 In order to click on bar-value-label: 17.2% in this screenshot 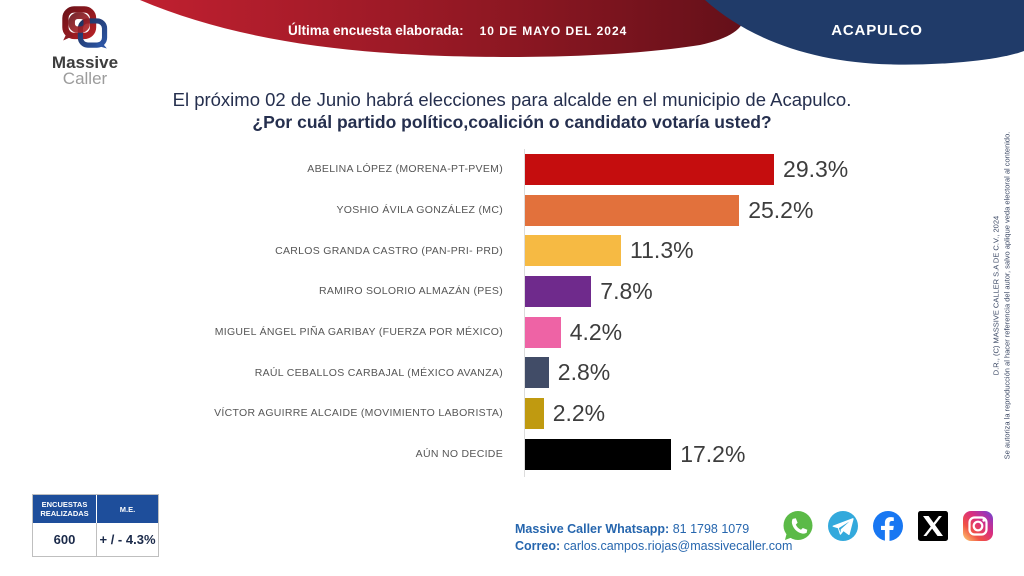, I will do `click(713, 453)`.